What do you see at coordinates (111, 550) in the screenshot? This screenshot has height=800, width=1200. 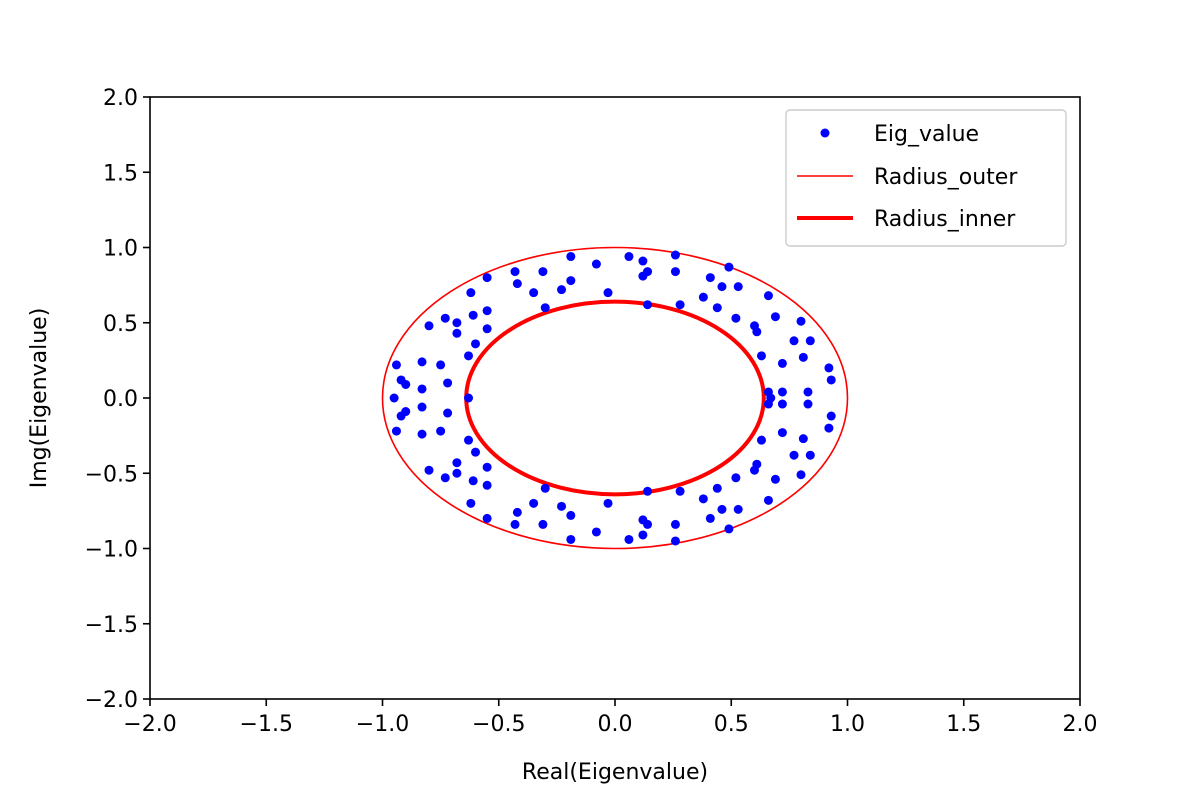 I see `y-tick-label: −1.0` at bounding box center [111, 550].